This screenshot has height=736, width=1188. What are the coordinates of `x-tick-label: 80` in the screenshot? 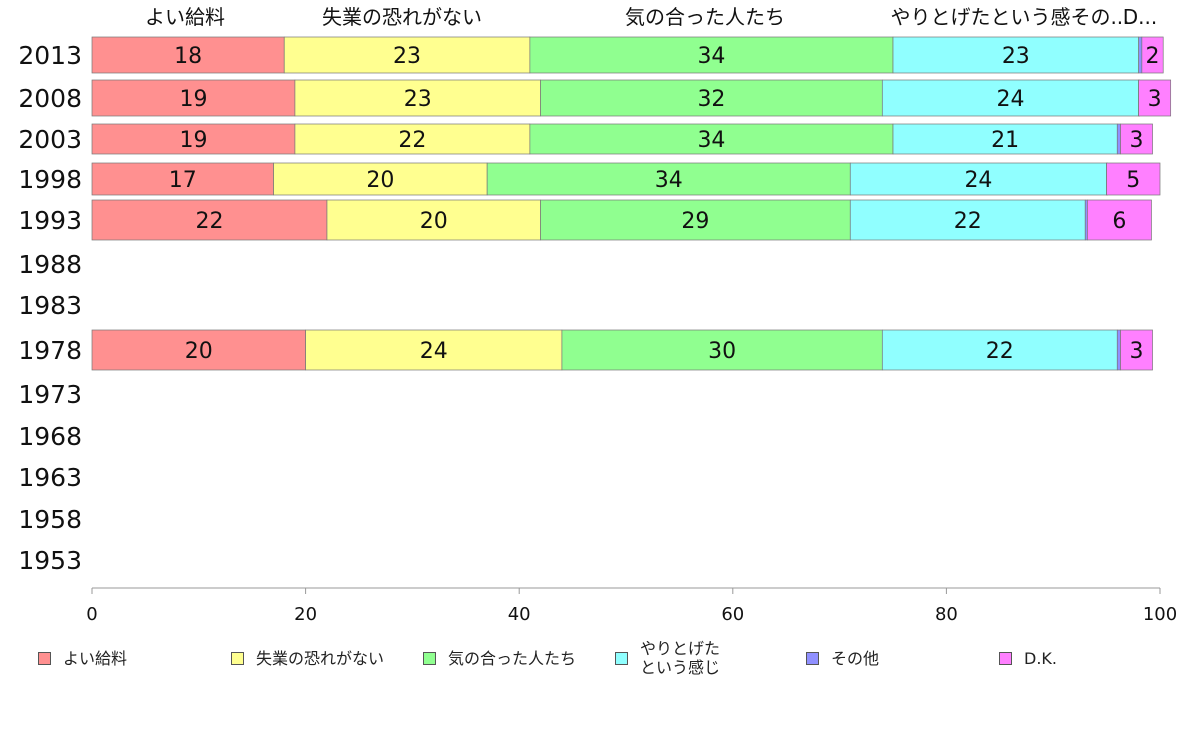 It's located at (946, 614).